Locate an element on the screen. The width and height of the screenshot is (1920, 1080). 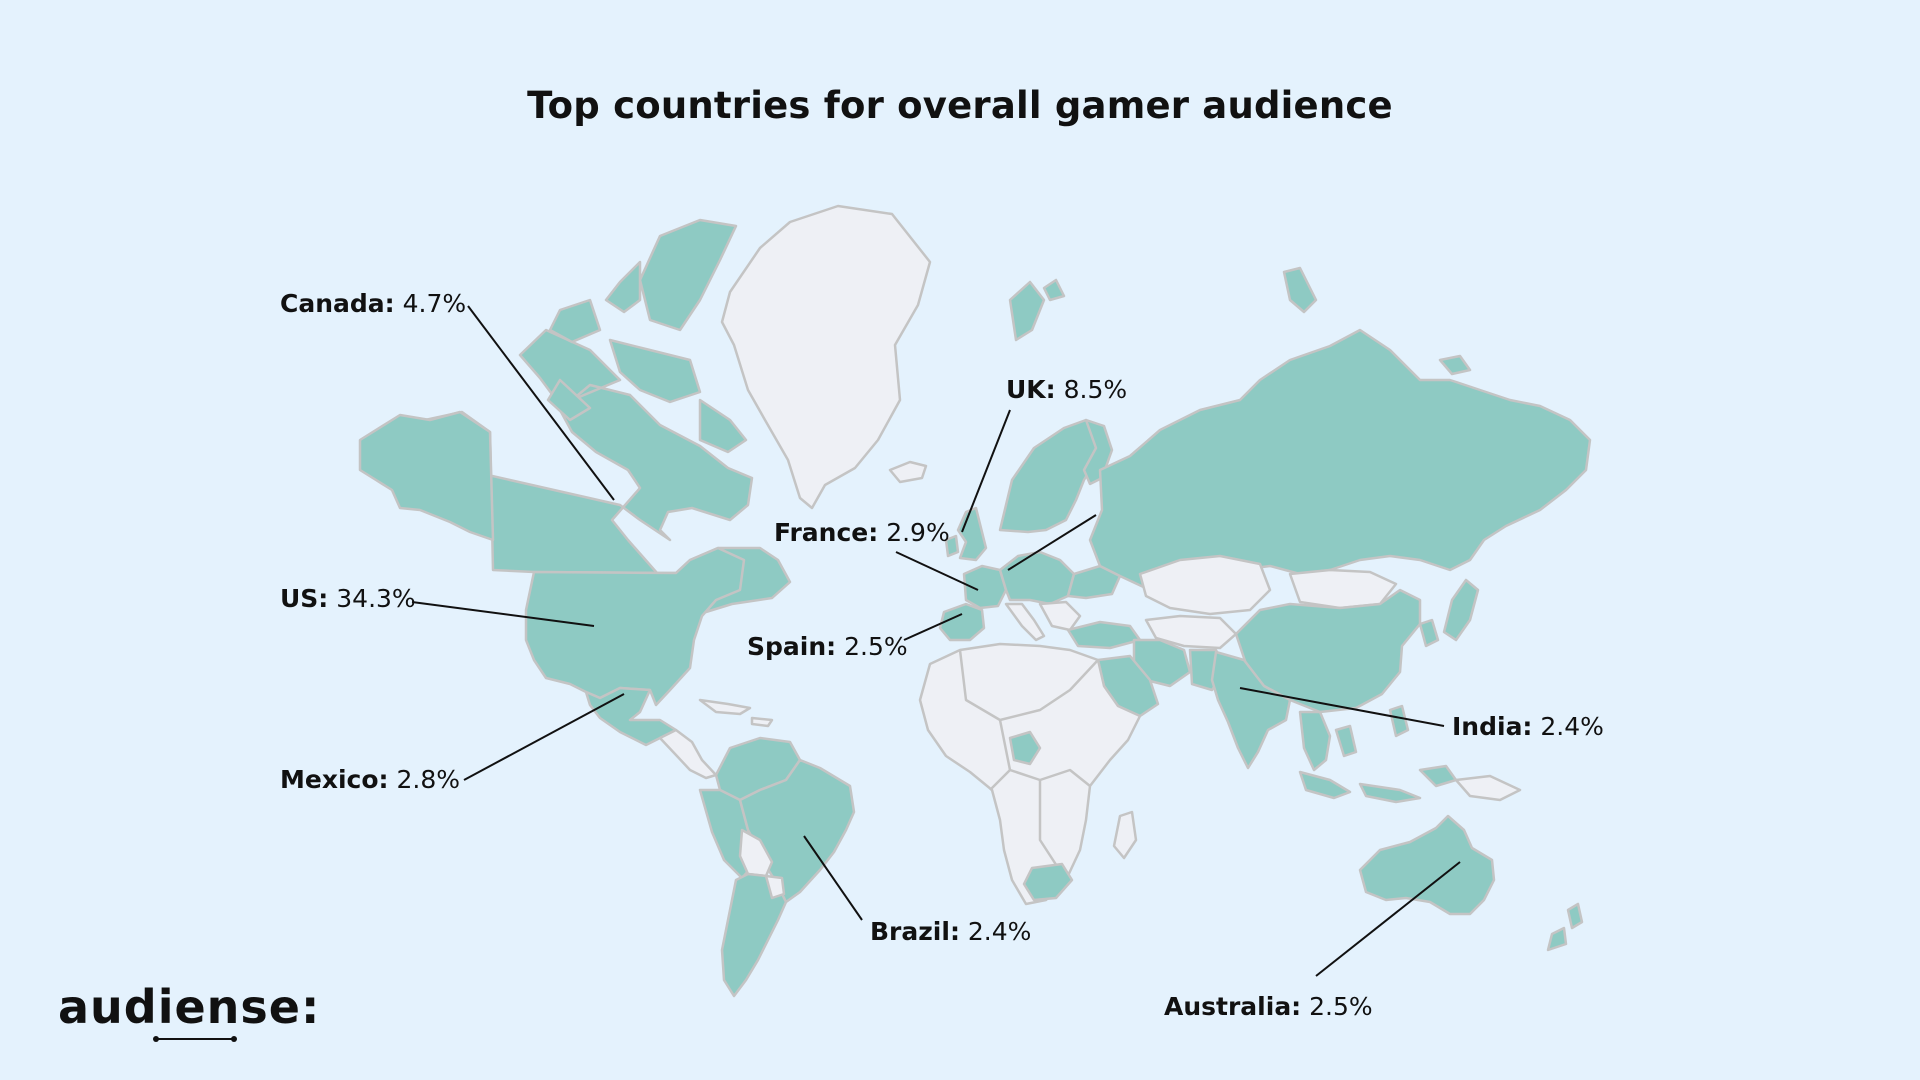
country-japan is located at coordinates (1461, 610).